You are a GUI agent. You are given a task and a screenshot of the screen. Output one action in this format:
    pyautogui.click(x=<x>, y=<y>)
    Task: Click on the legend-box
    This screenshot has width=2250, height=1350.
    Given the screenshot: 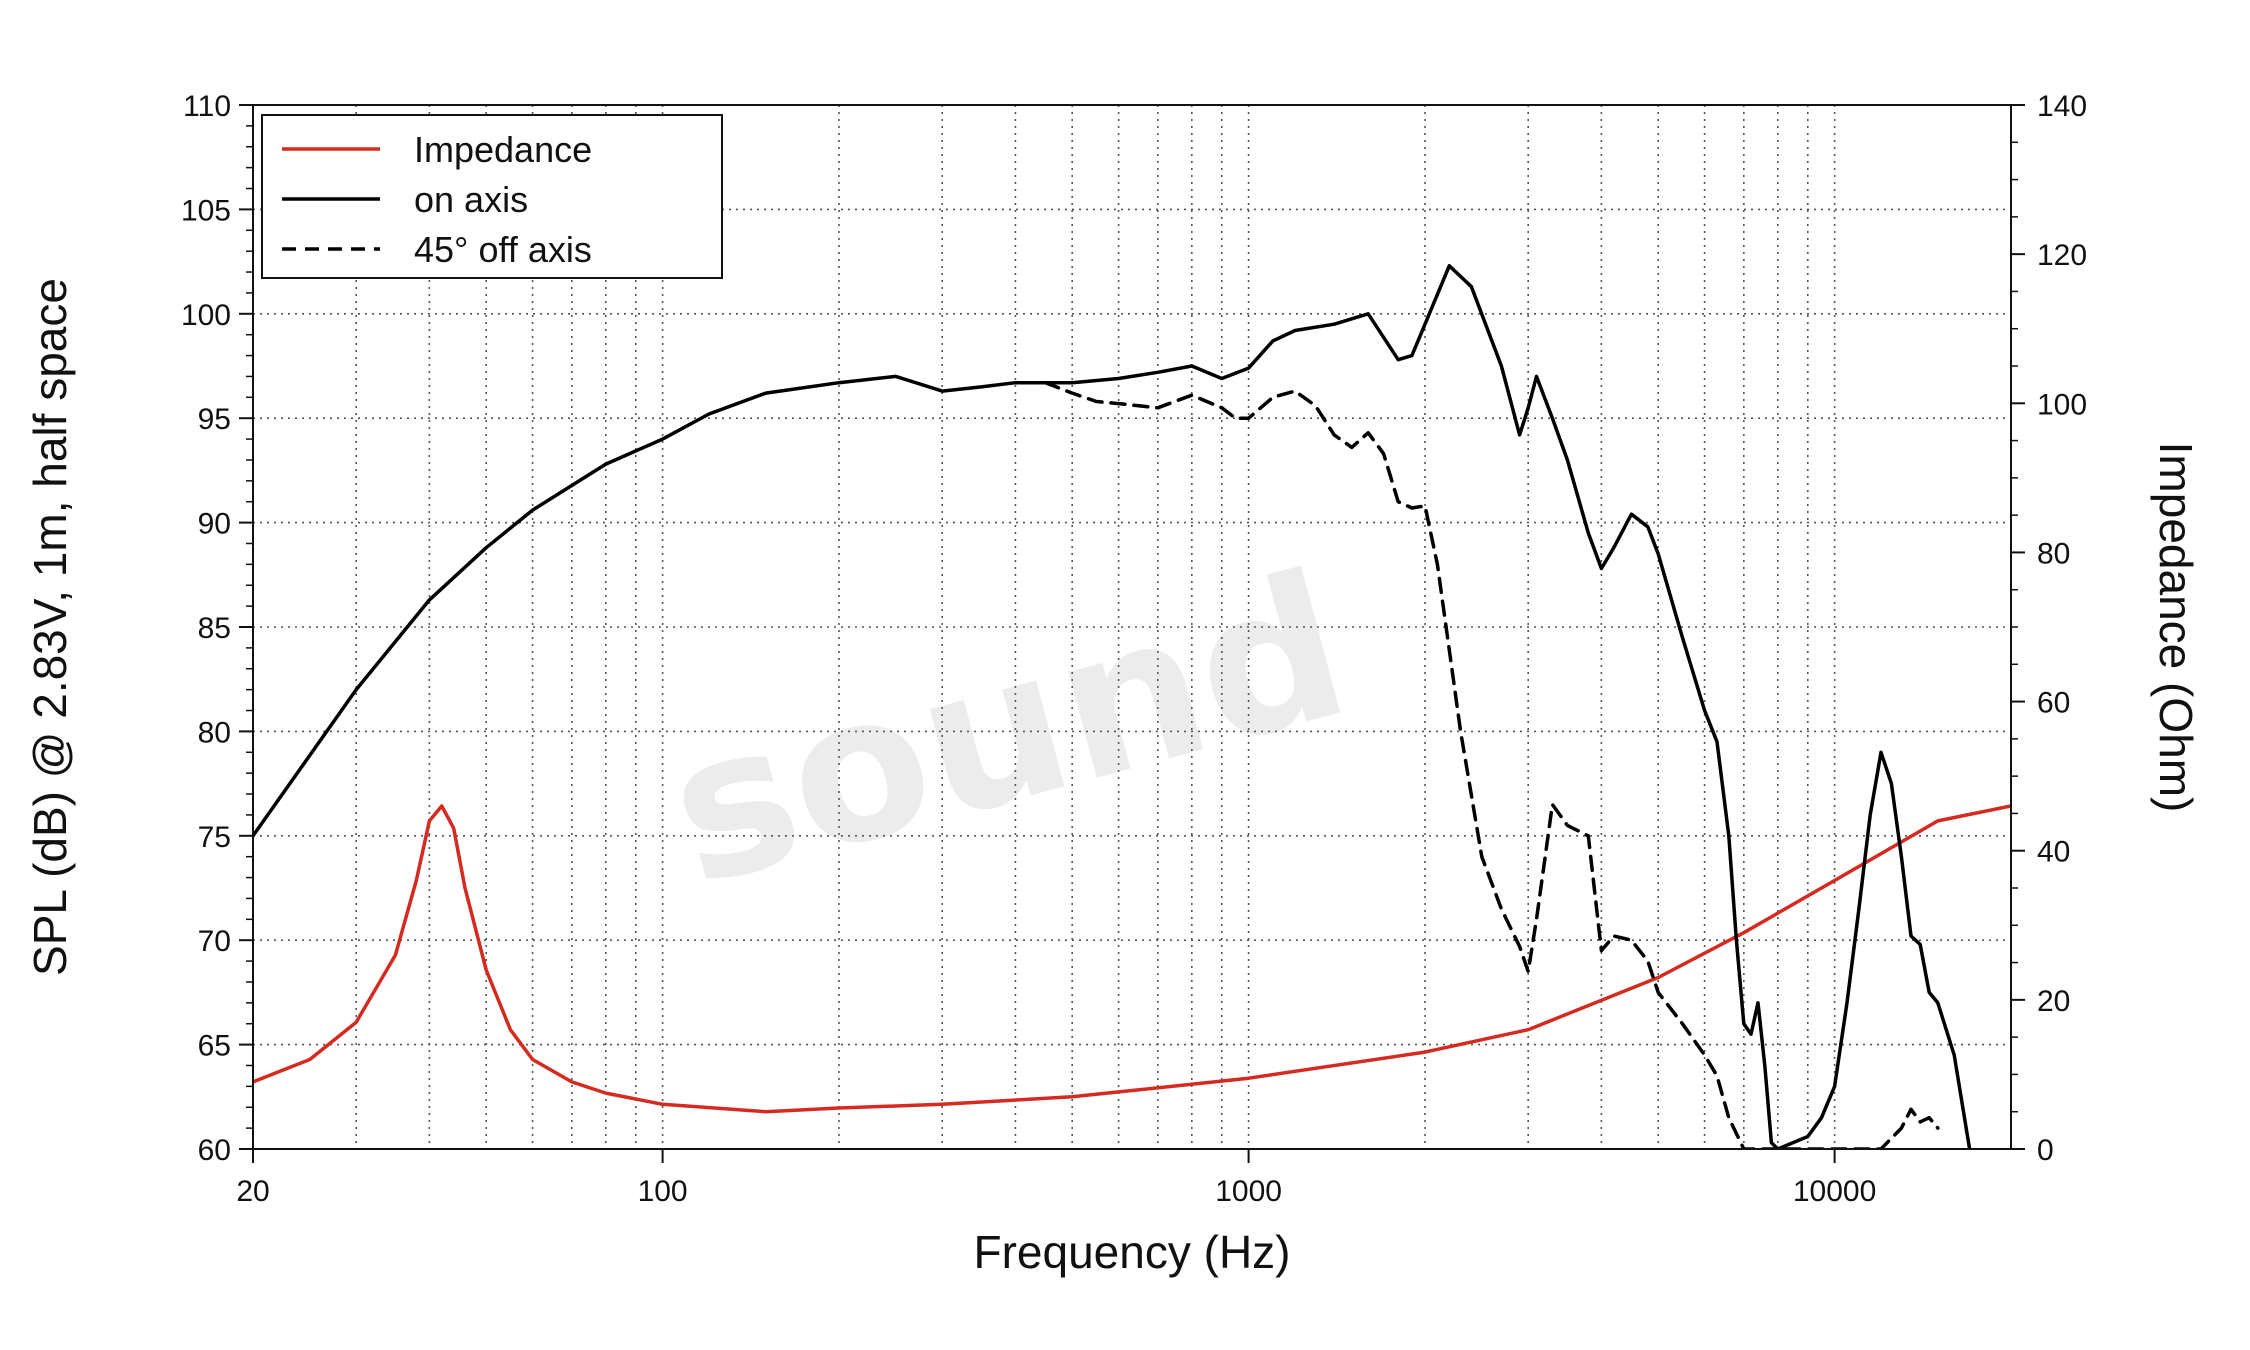 What is the action you would take?
    pyautogui.click(x=492, y=196)
    